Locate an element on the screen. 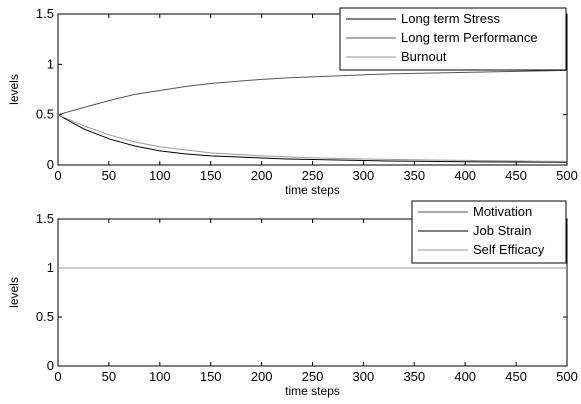  legend-label: Self Efficacy is located at coordinates (509, 249).